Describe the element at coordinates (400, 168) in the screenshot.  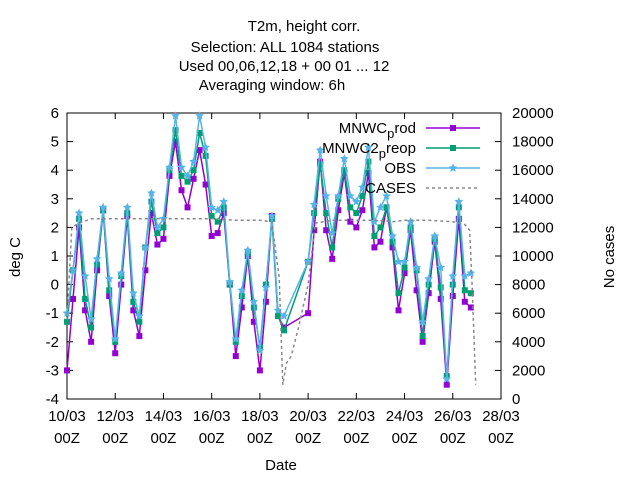
I see `legend-label: OBS` at that location.